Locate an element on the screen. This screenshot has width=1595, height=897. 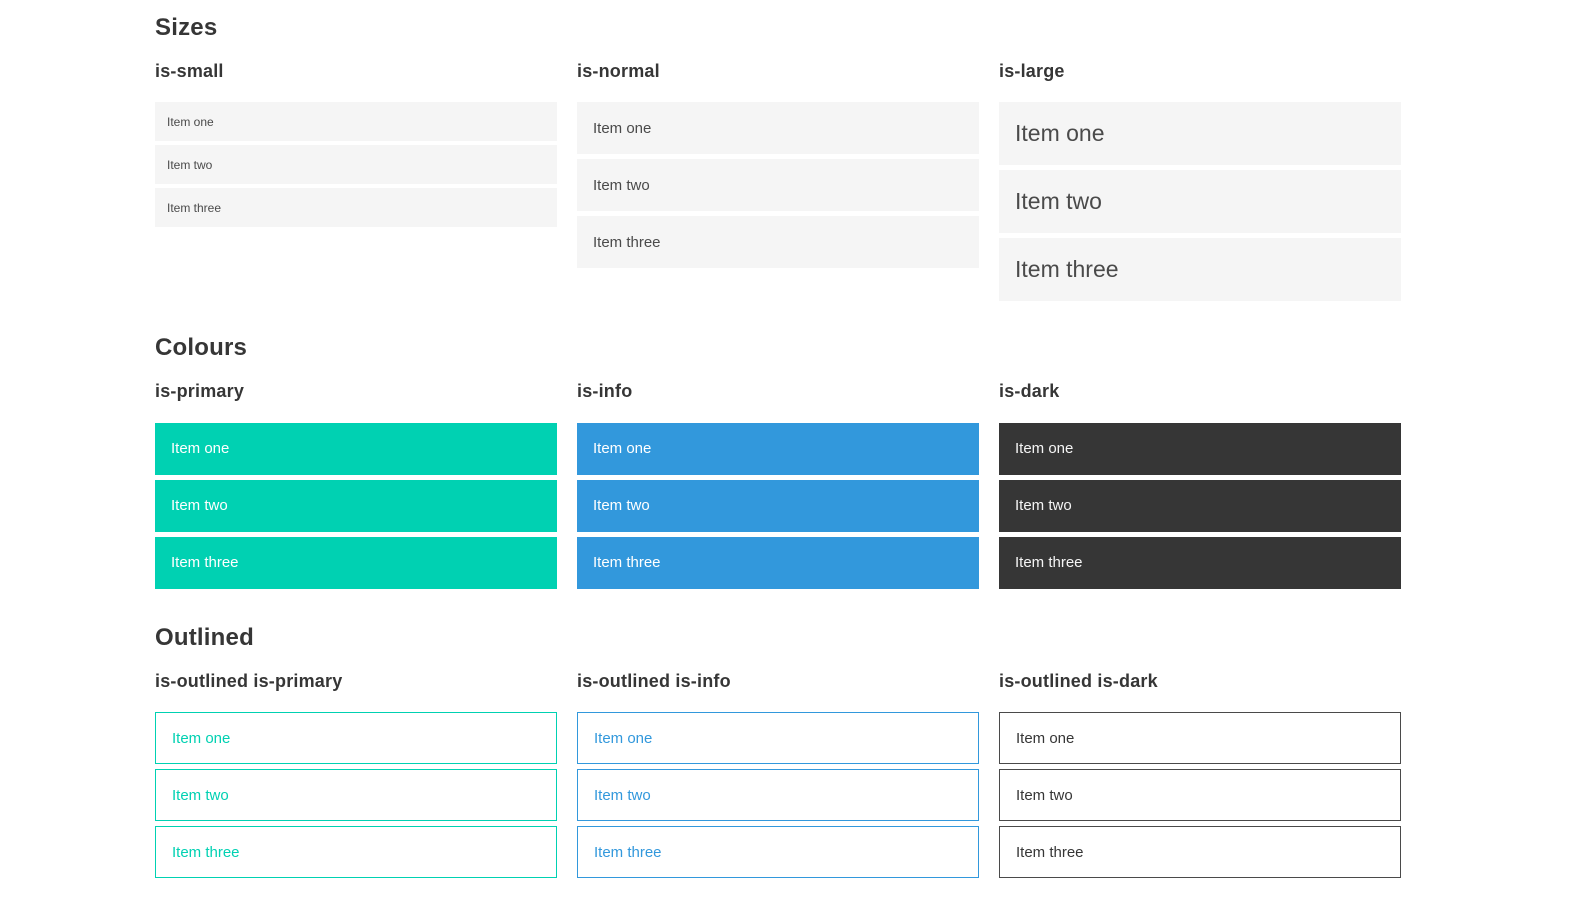
group-label: is-primary is located at coordinates (200, 391).